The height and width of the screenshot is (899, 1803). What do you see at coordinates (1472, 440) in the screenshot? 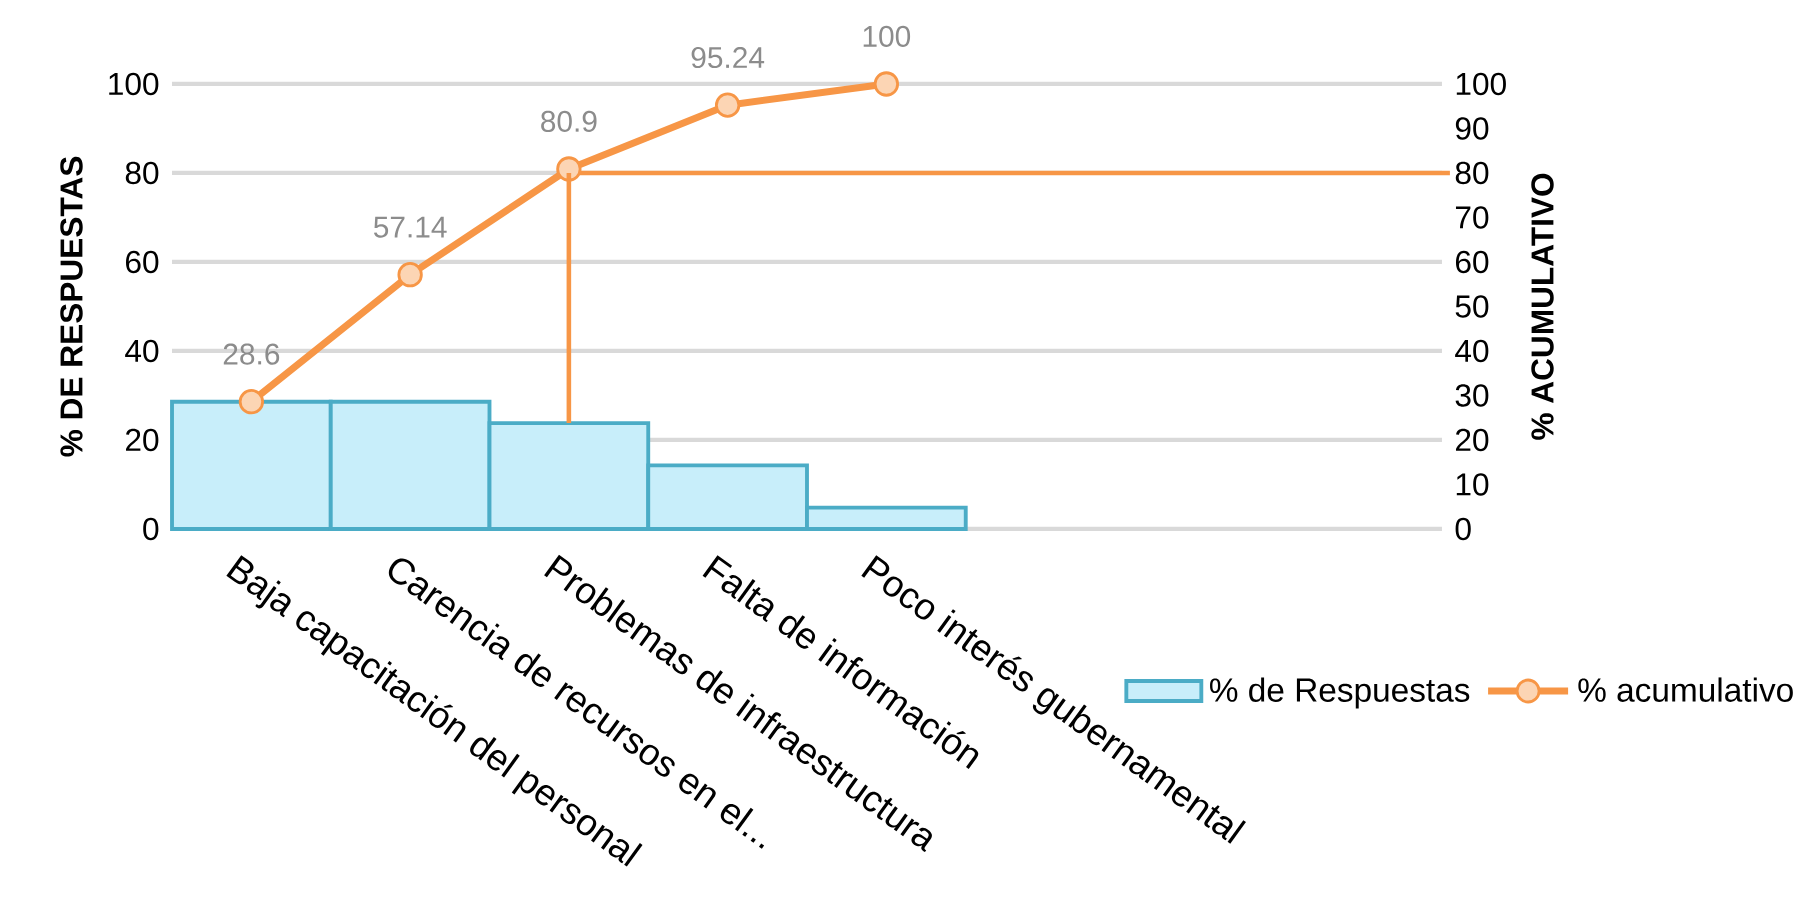
I see `y2-tick-label: 20` at bounding box center [1472, 440].